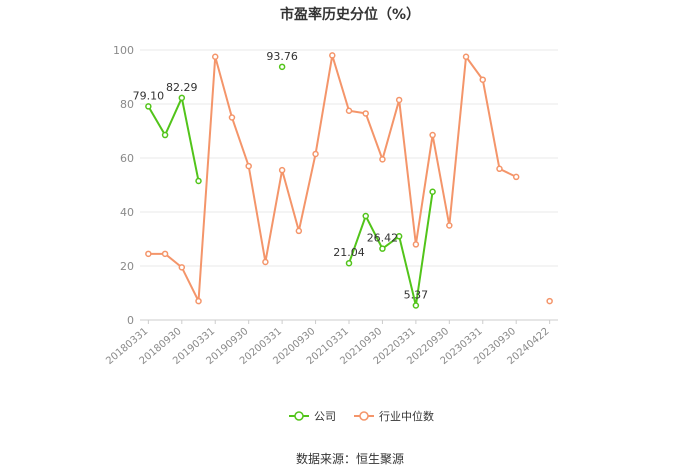  What do you see at coordinates (182, 87) in the screenshot?
I see `data-label: 82.29` at bounding box center [182, 87].